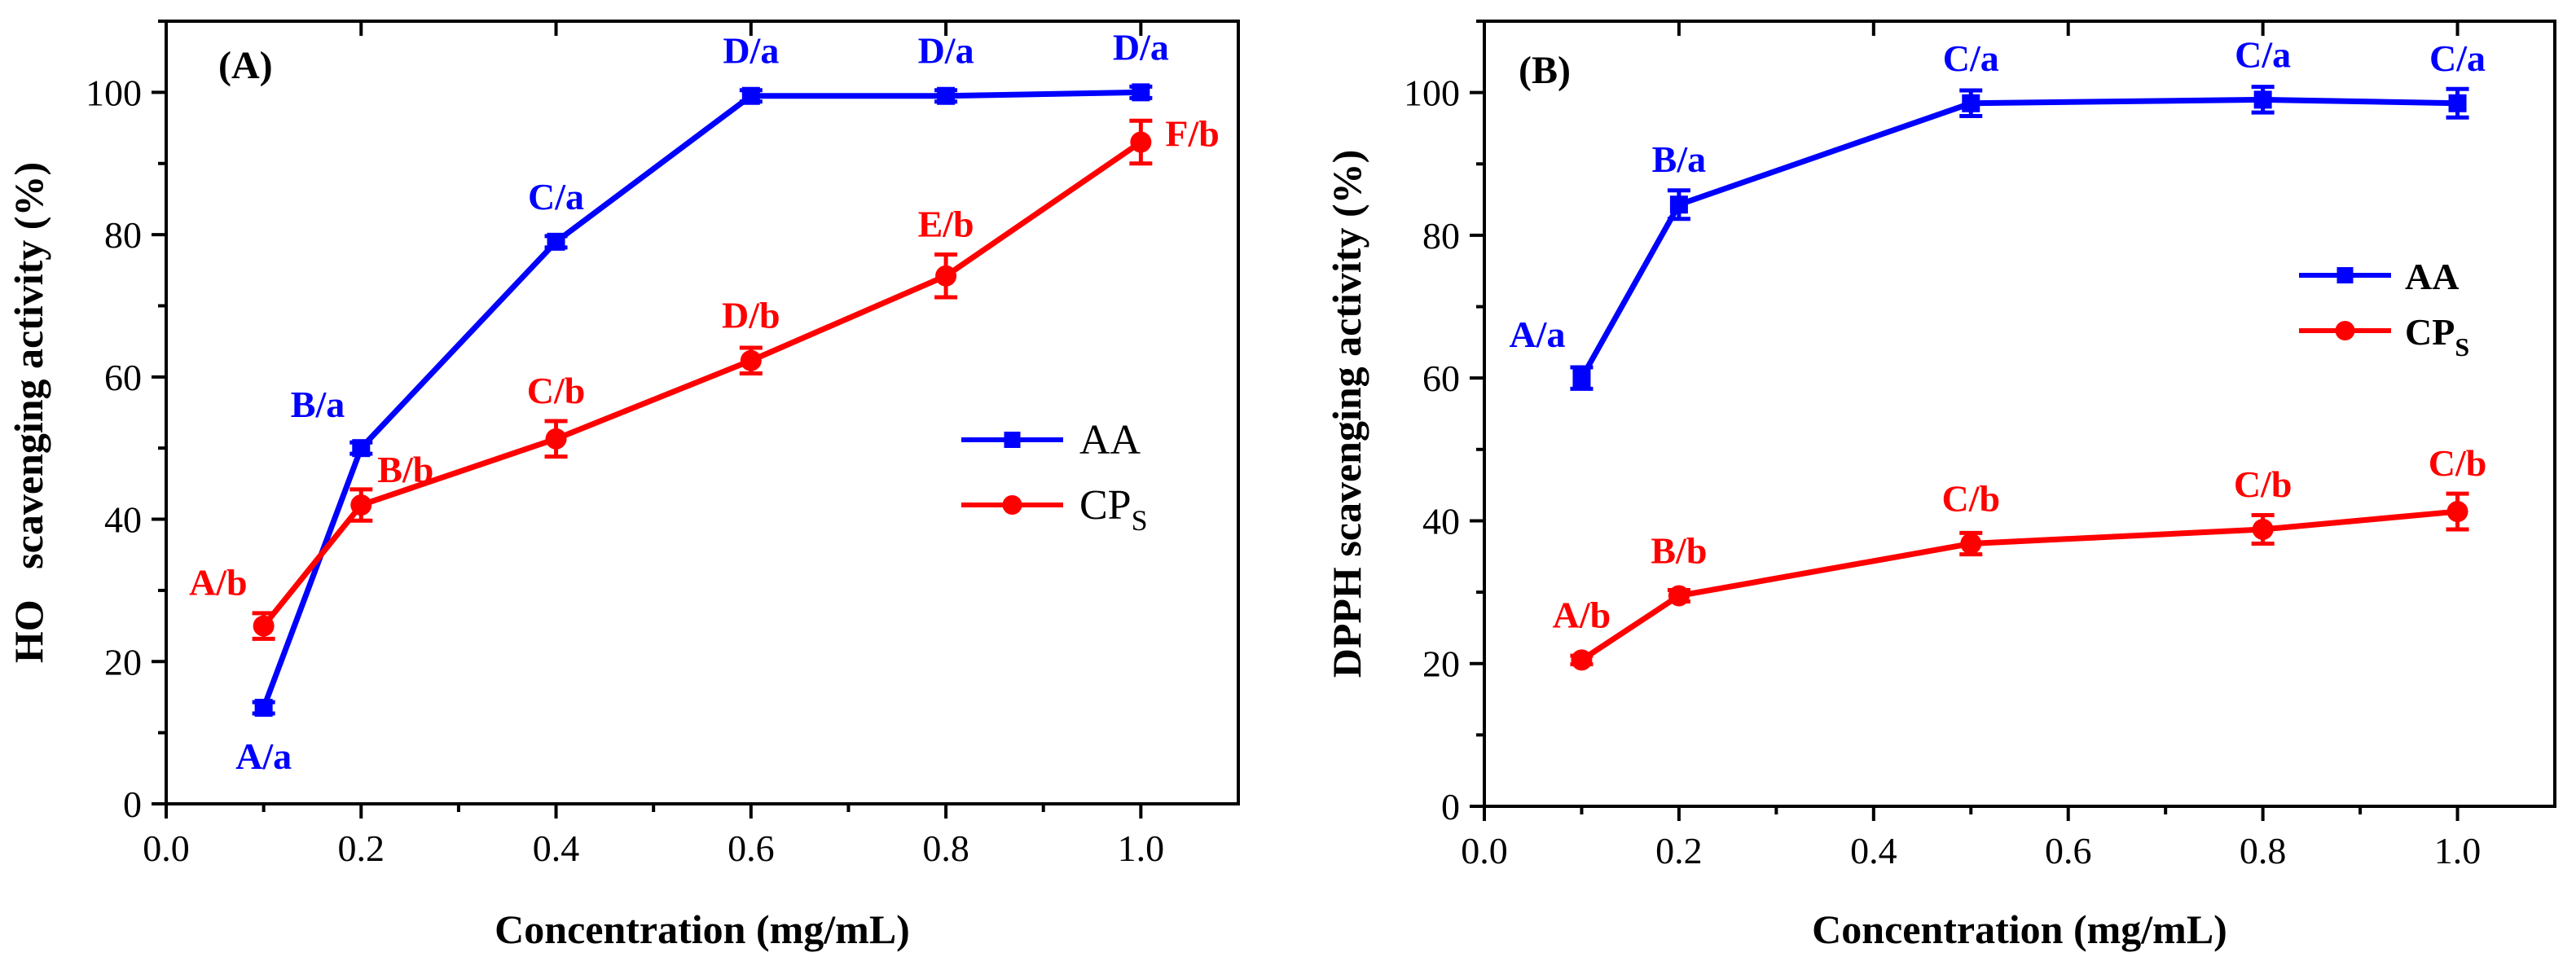 Image resolution: width=2576 pixels, height=970 pixels. What do you see at coordinates (751, 315) in the screenshot?
I see `point-label: D/b` at bounding box center [751, 315].